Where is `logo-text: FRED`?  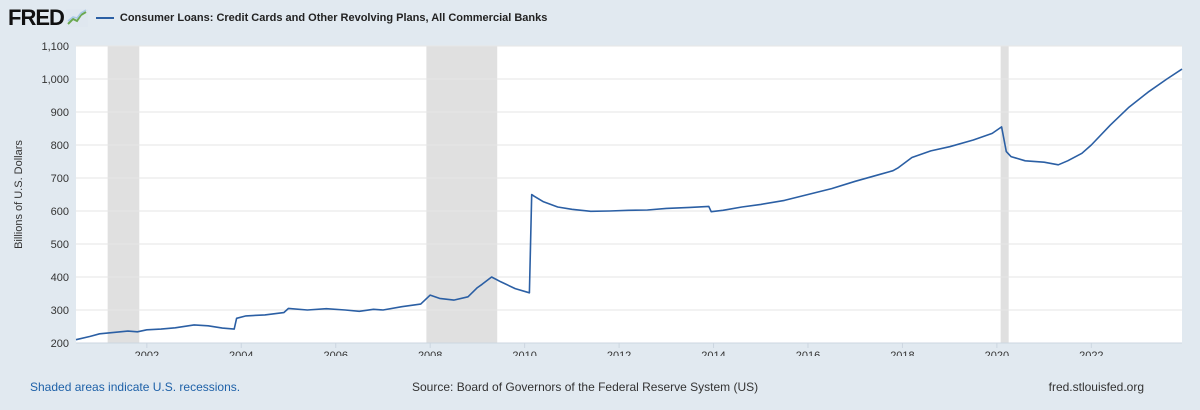 logo-text: FRED is located at coordinates (36, 17).